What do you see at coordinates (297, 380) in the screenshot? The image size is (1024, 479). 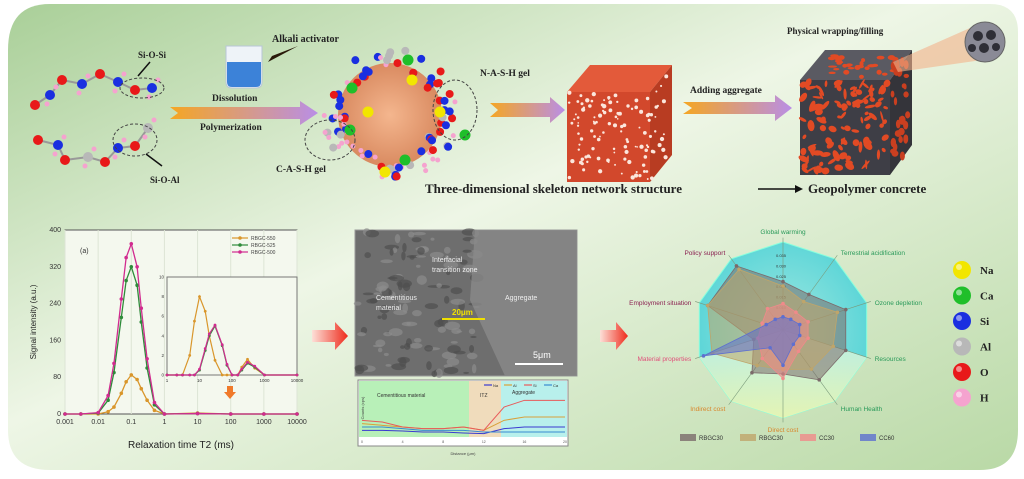 I see `inset-x-tick-label: 10000` at bounding box center [297, 380].